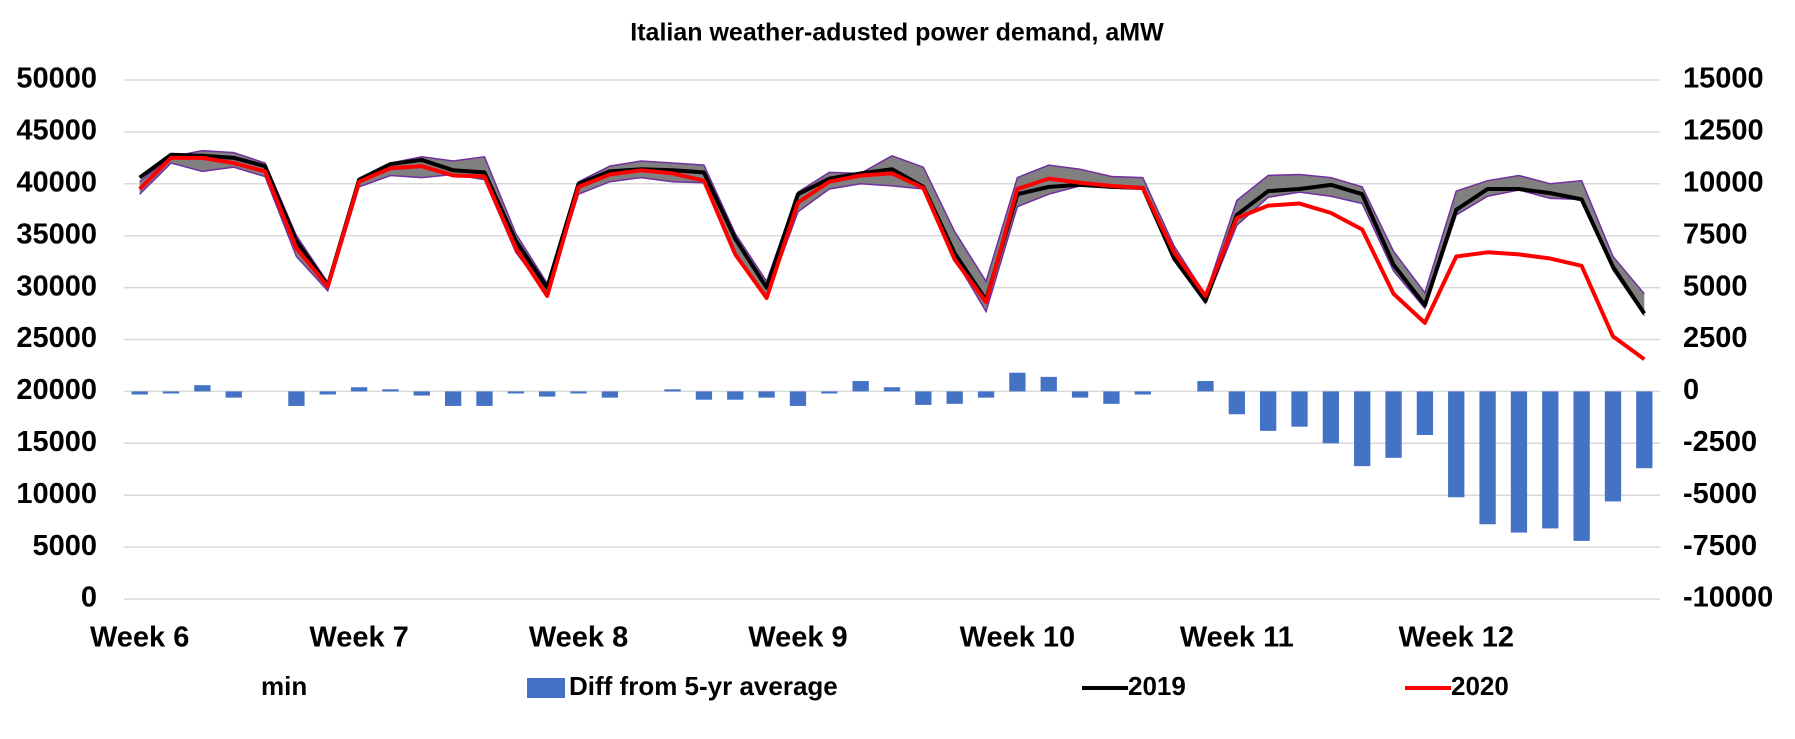 The height and width of the screenshot is (739, 1795). What do you see at coordinates (358, 638) in the screenshot?
I see `x-tick-label: Week 7` at bounding box center [358, 638].